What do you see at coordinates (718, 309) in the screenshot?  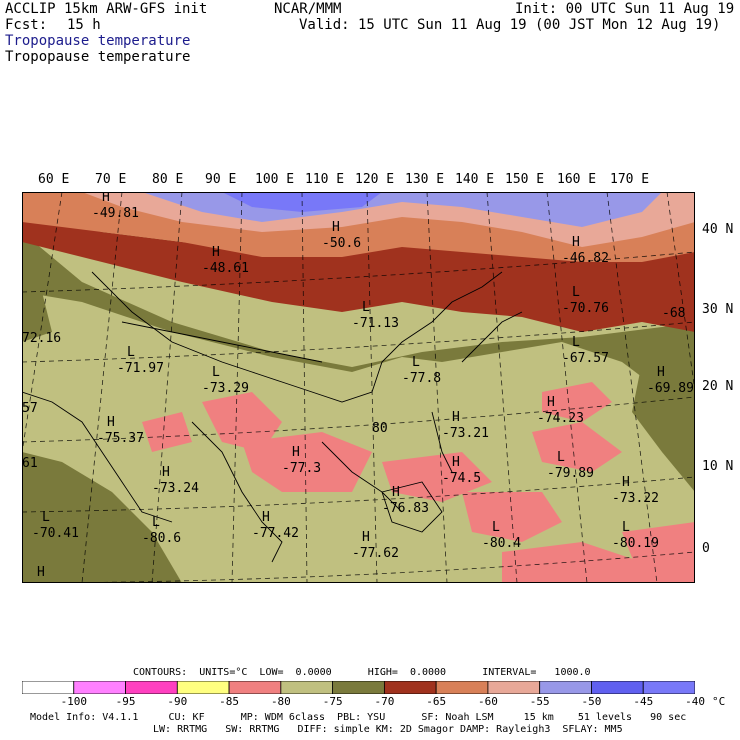 I see `lat-label: 30 N` at bounding box center [718, 309].